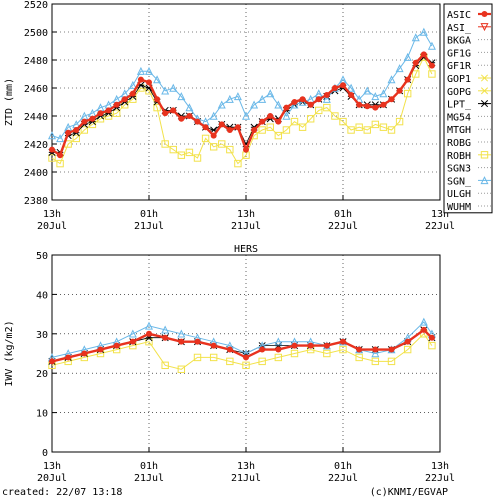 The image size is (500, 504). What do you see at coordinates (36, 5) in the screenshot?
I see `ztd-ytick-label: 2520` at bounding box center [36, 5].